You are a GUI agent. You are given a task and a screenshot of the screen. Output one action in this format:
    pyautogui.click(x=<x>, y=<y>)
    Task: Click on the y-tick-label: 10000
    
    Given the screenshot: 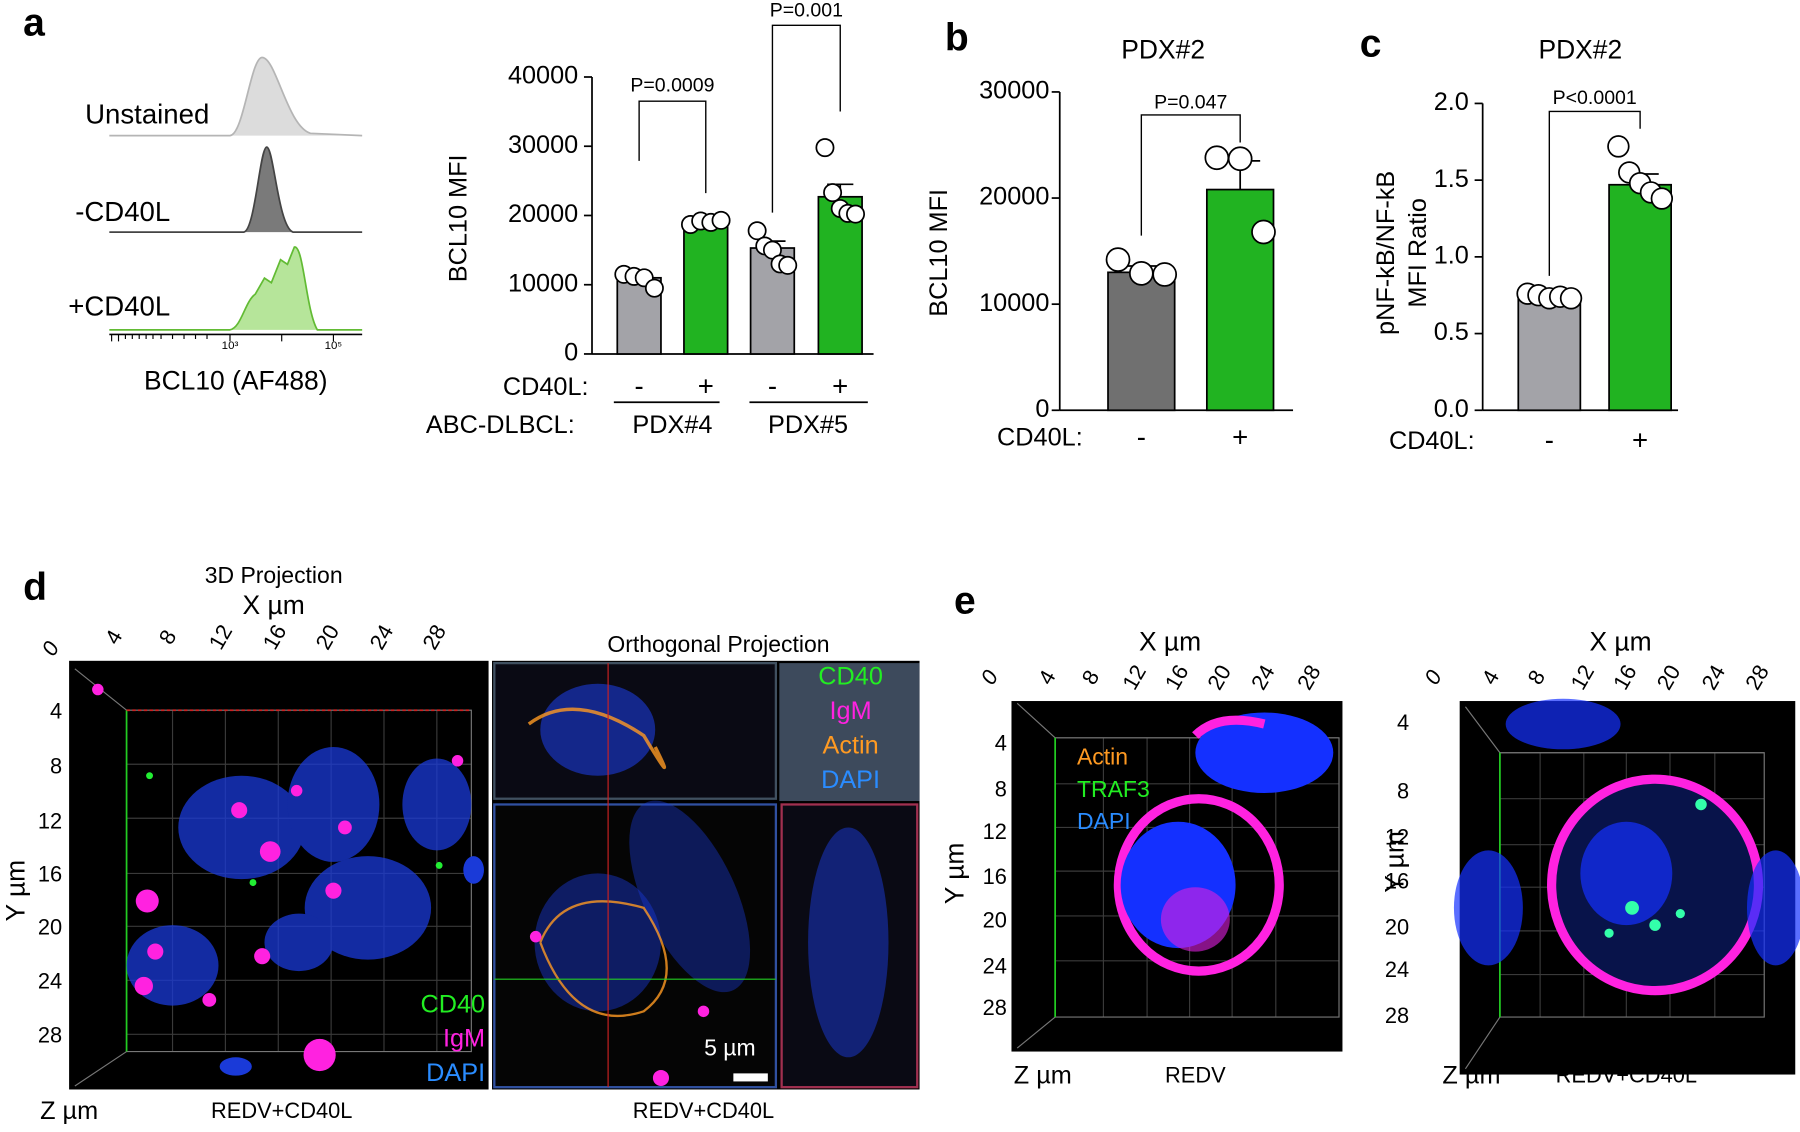 What is the action you would take?
    pyautogui.click(x=1014, y=303)
    